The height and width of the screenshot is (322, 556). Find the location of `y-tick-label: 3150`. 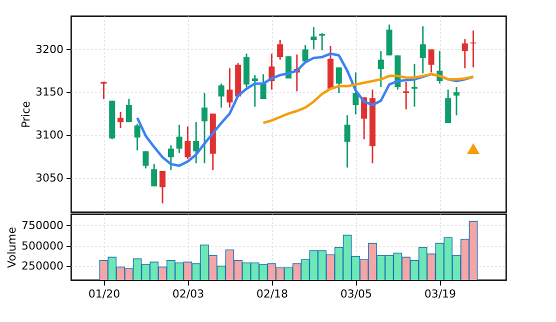

y-tick-label: 3150 is located at coordinates (50, 92).